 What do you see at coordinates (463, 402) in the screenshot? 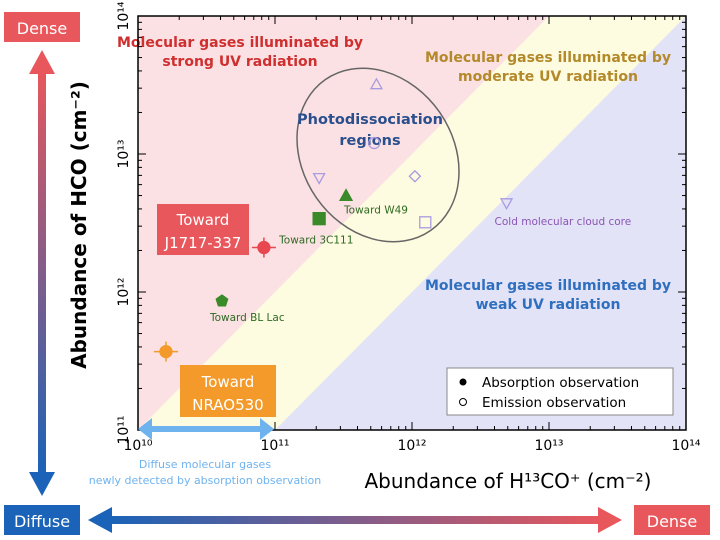
I see `legend-open-marker-icon` at bounding box center [463, 402].